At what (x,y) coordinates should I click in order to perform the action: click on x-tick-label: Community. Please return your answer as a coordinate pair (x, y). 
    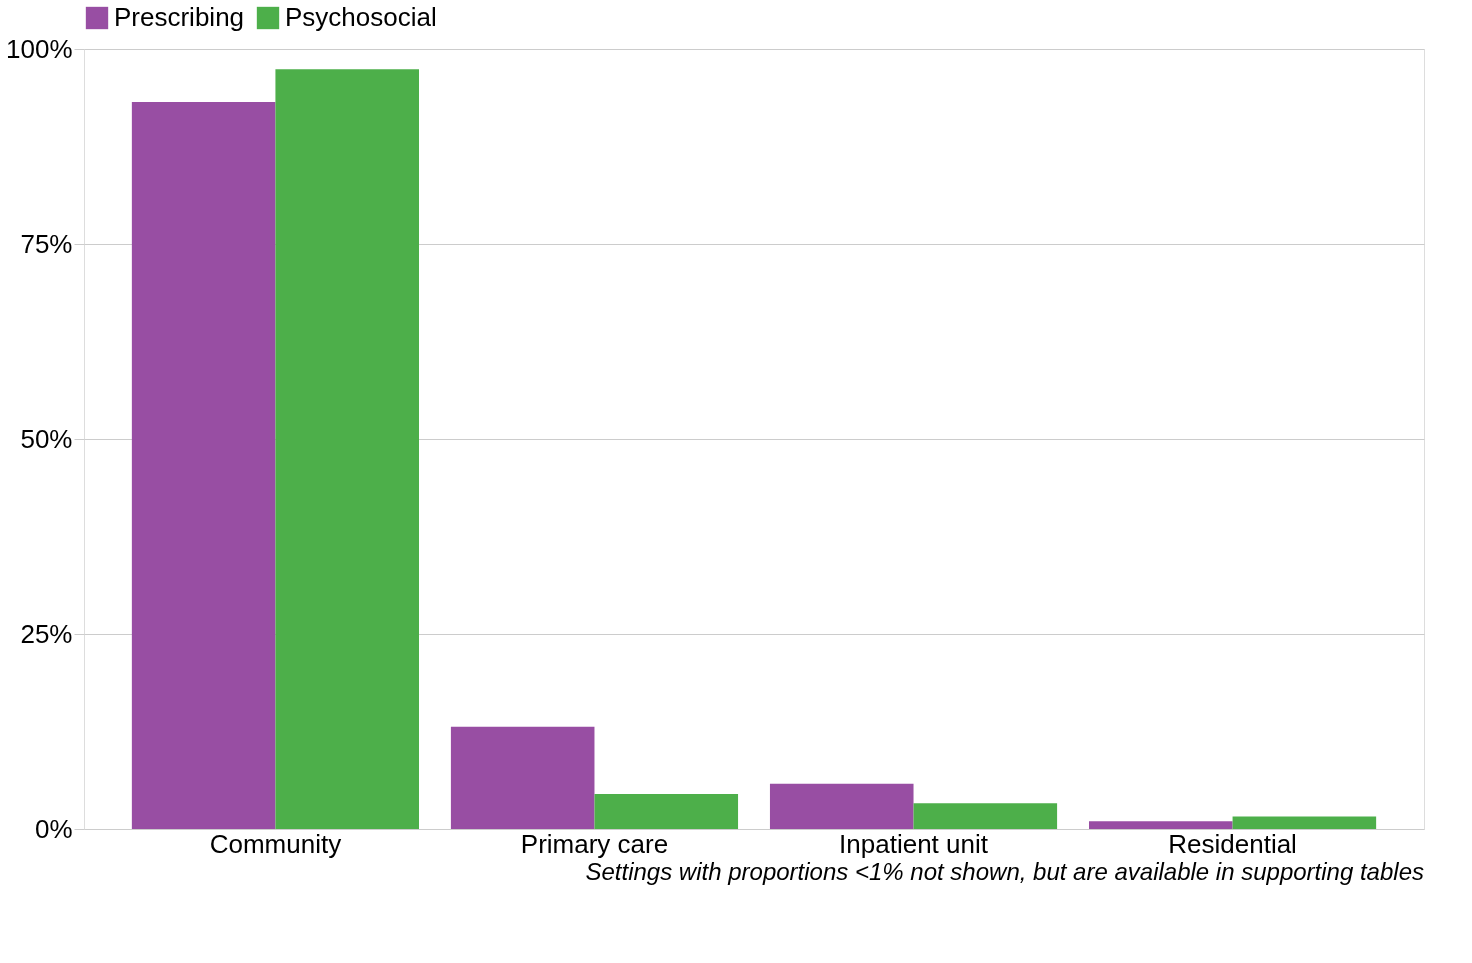
    Looking at the image, I should click on (275, 843).